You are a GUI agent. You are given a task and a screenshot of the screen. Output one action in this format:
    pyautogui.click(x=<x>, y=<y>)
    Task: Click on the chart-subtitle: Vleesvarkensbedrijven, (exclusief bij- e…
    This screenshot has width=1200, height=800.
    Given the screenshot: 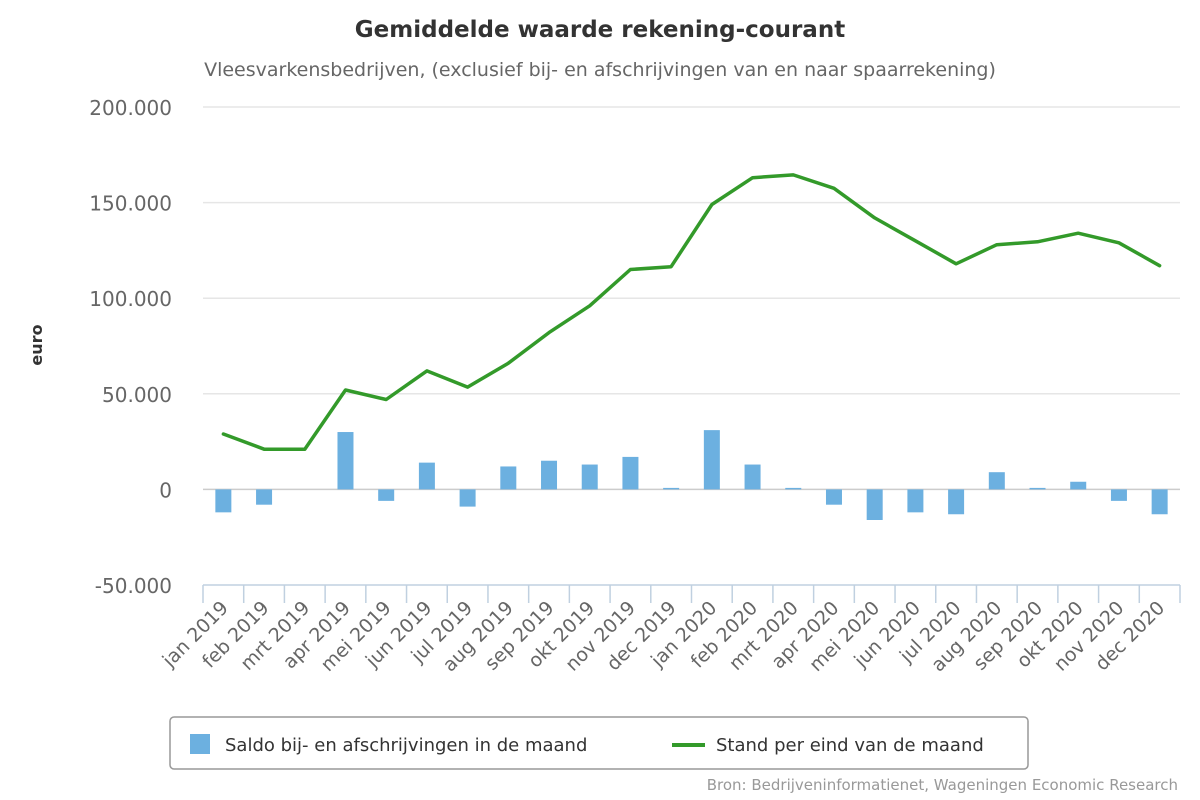 What is the action you would take?
    pyautogui.click(x=600, y=70)
    